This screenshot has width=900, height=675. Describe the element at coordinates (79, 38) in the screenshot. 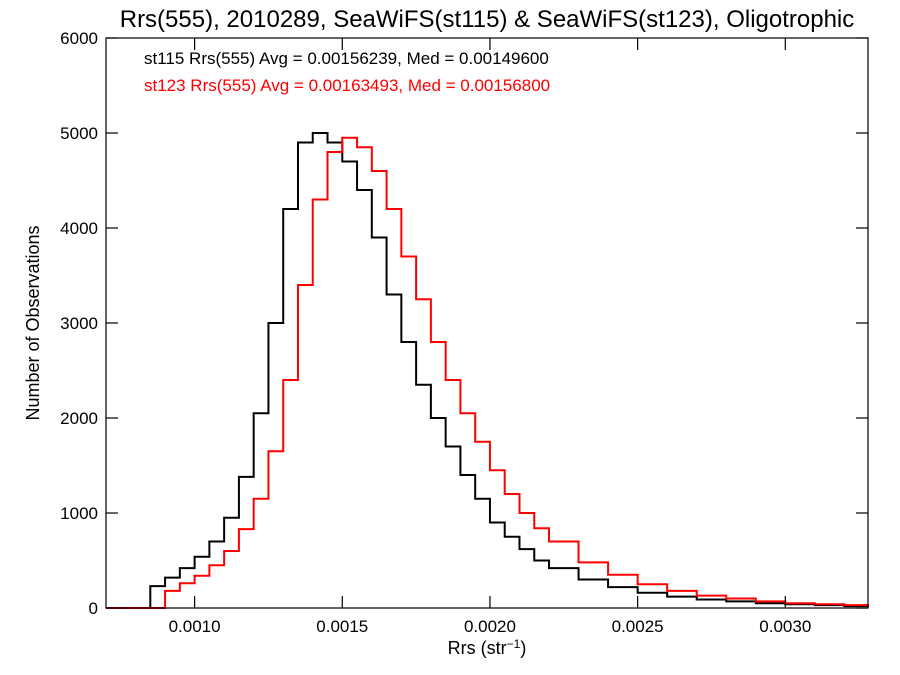

I see `y-tick-label: 6000` at that location.